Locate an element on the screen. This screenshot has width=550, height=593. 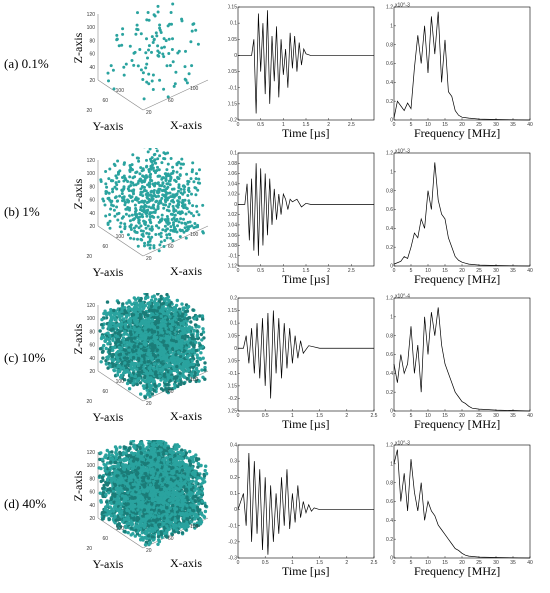
cube-x-tick: 20 is located at coordinates (149, 259).